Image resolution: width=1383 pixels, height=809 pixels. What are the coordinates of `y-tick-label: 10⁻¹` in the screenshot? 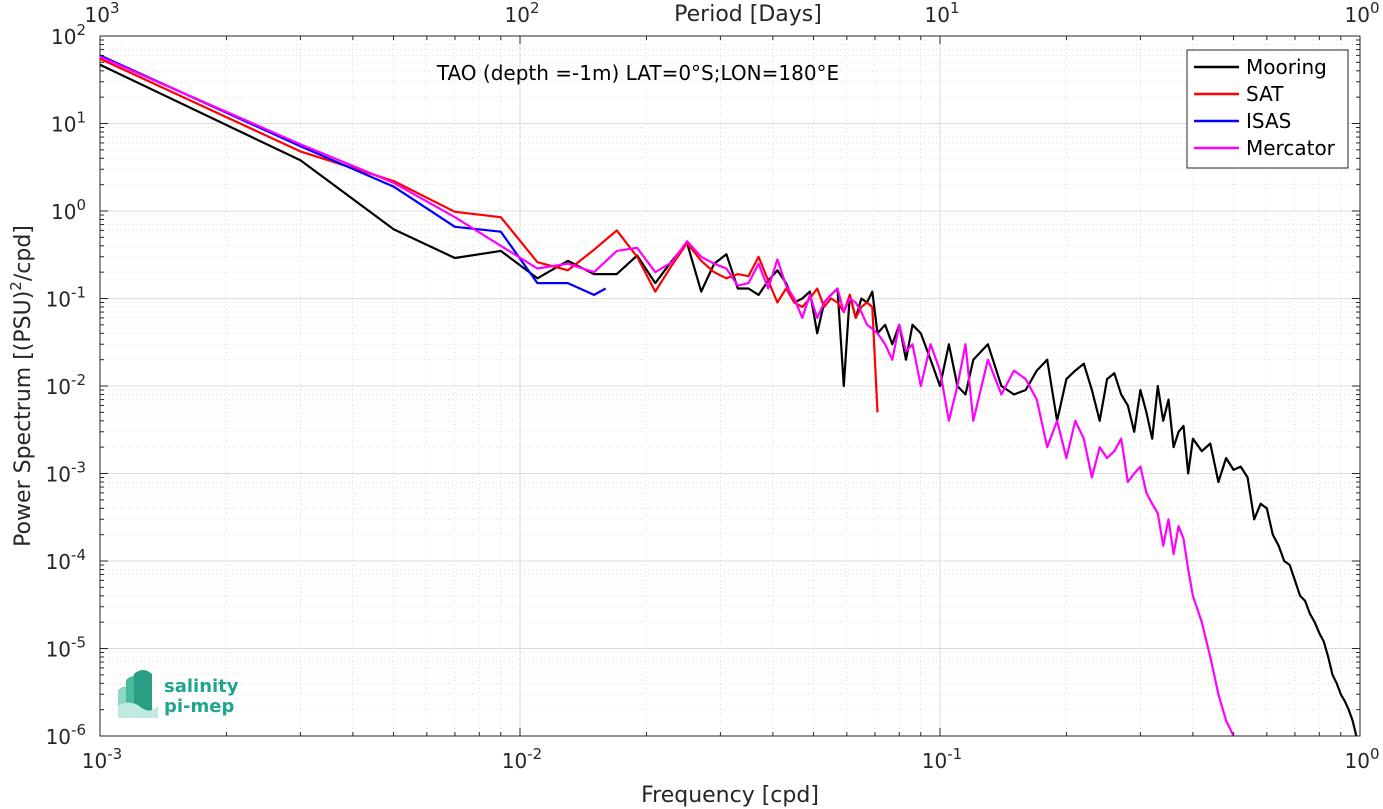 It's located at (66, 298).